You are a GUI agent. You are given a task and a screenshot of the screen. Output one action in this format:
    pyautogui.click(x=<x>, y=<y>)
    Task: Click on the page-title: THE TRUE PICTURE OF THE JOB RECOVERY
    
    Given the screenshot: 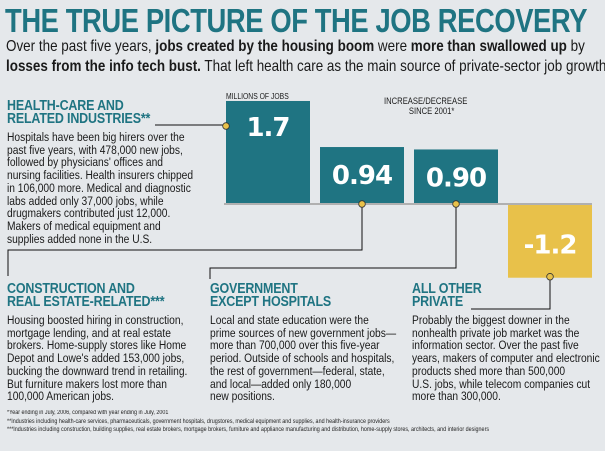 What is the action you would take?
    pyautogui.click(x=296, y=20)
    